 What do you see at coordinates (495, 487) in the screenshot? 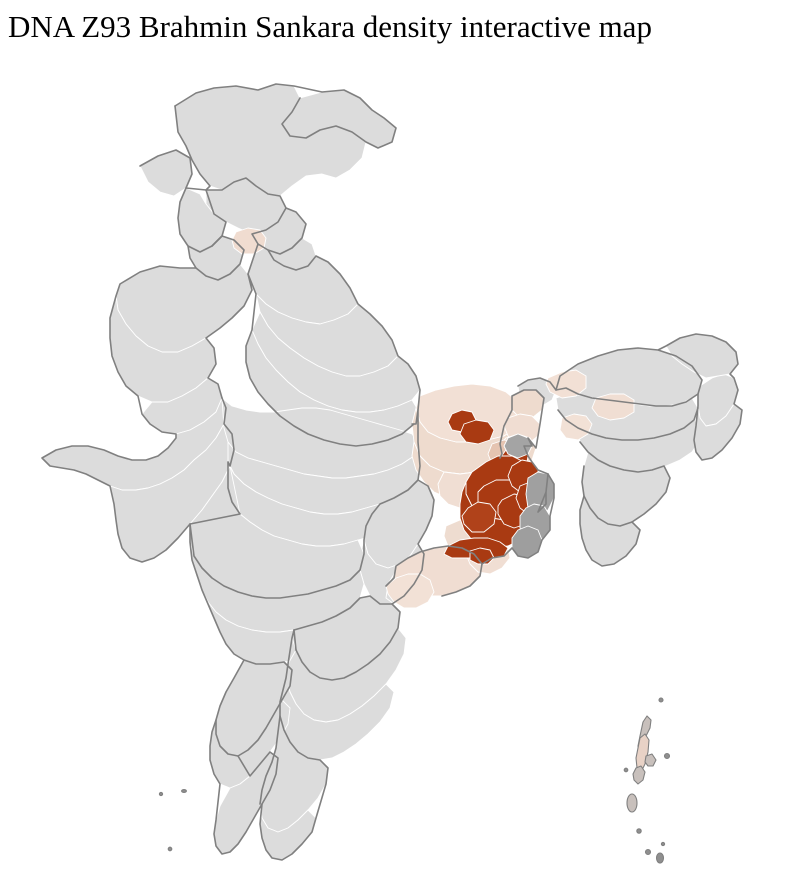
I see `district-layer-veryhigh` at bounding box center [495, 487].